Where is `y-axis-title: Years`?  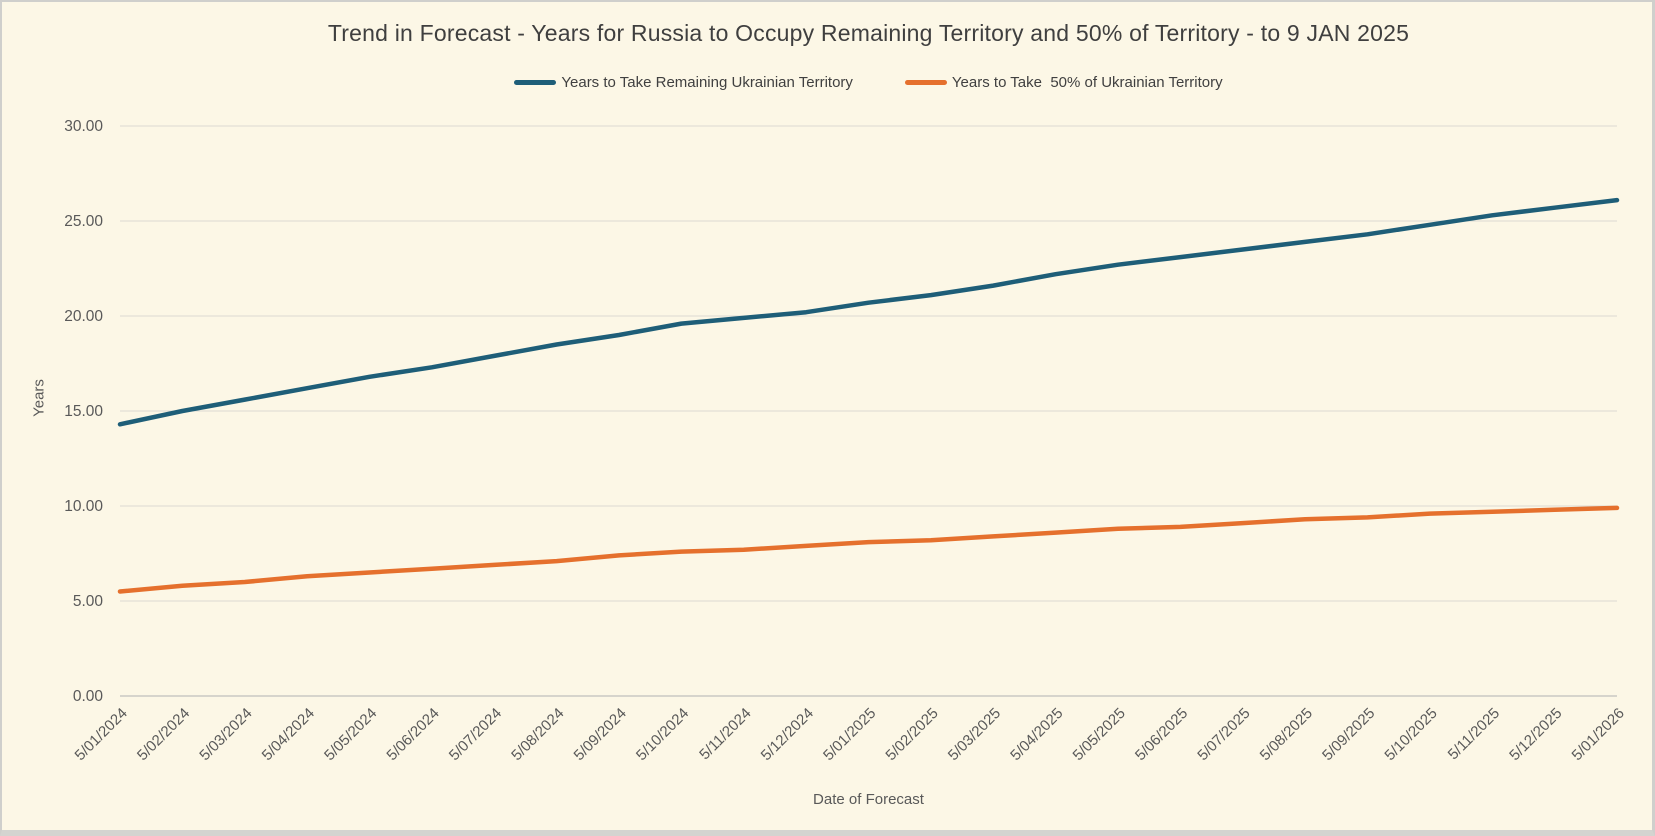 y-axis-title: Years is located at coordinates (39, 398).